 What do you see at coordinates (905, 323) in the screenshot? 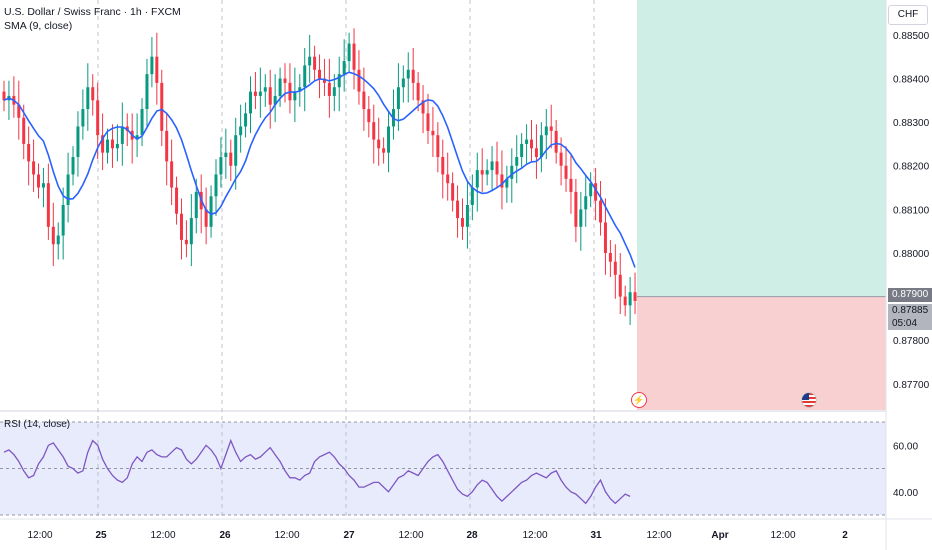
I see `countdown-timer: 05:04` at bounding box center [905, 323].